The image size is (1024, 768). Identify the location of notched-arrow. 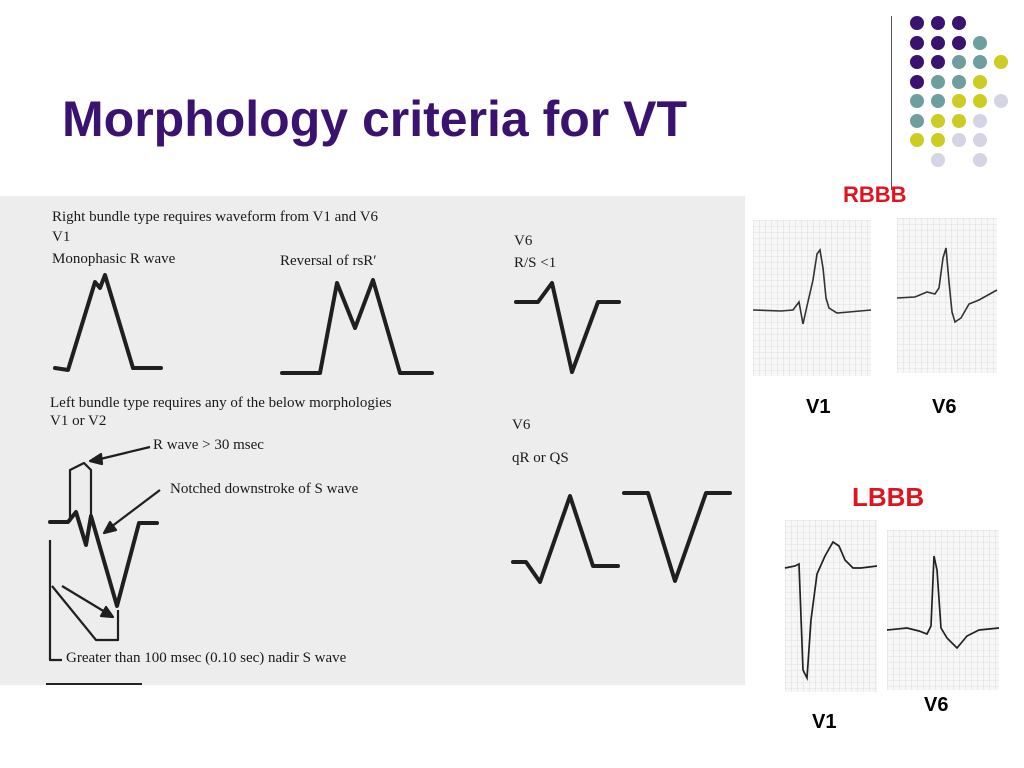
(133, 510).